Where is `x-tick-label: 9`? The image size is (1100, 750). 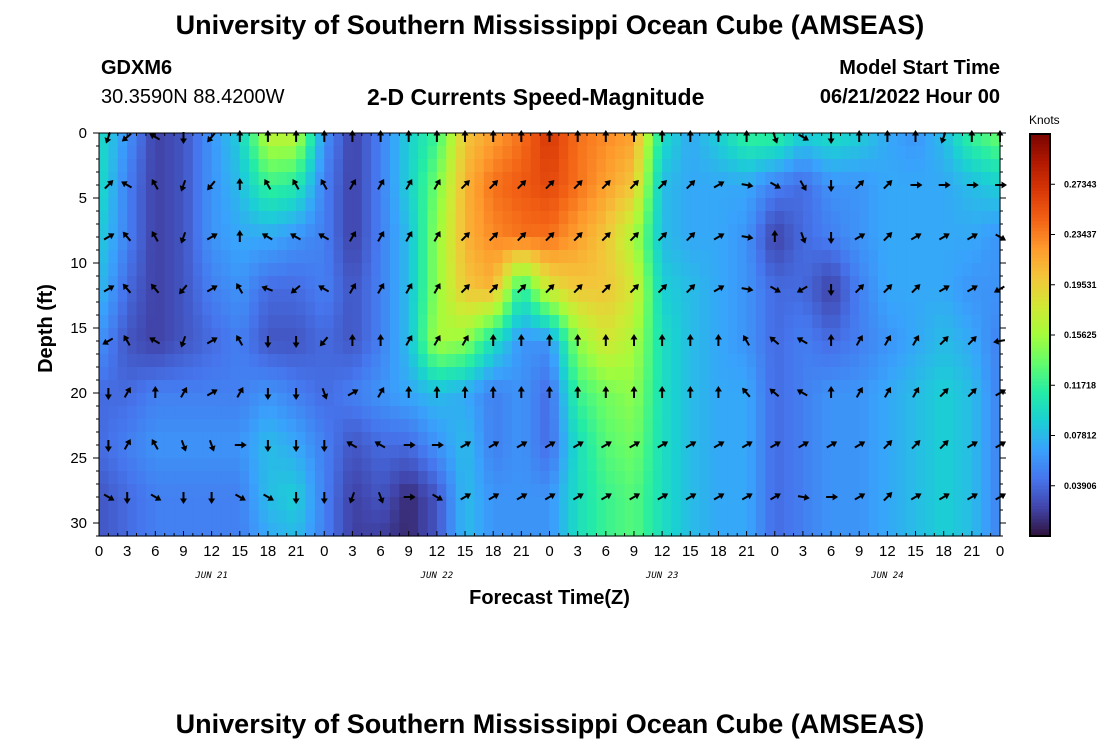
x-tick-label: 9 is located at coordinates (634, 551).